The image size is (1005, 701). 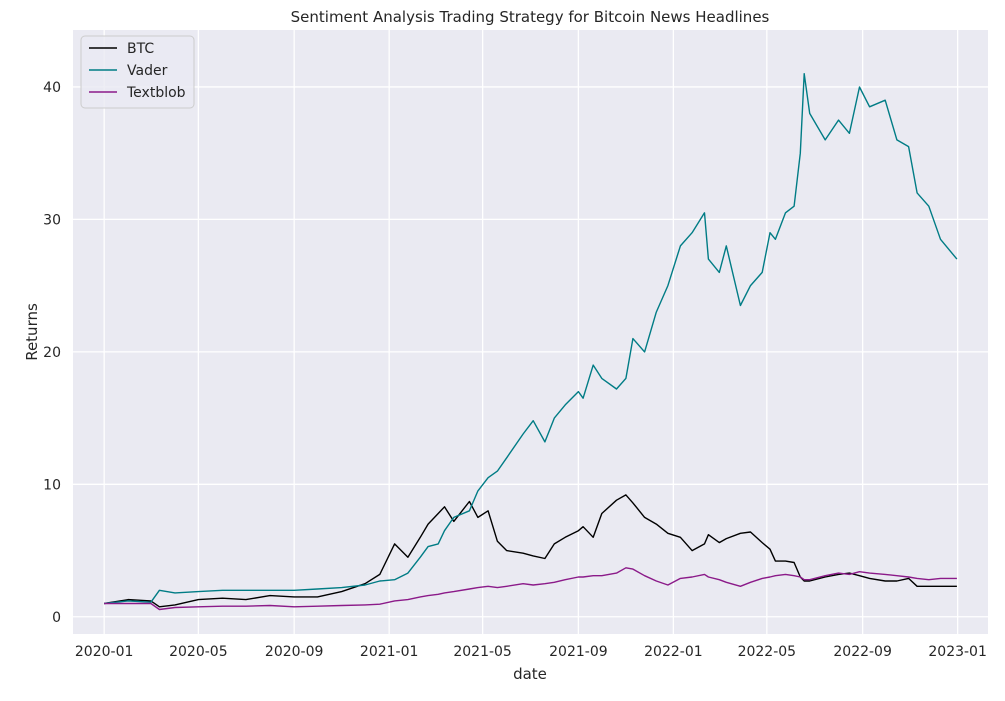 I want to click on y-tick-label: 10, so click(x=52, y=485).